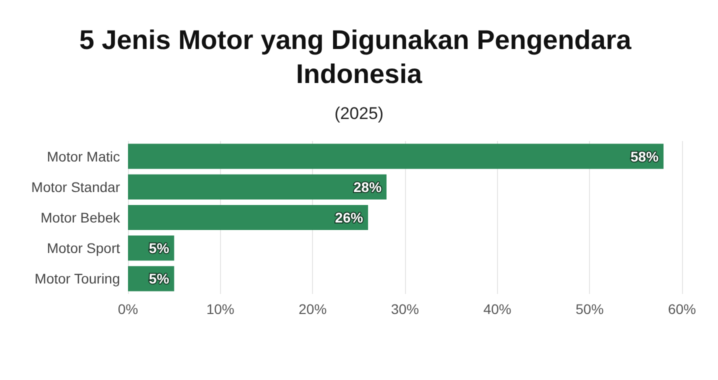  What do you see at coordinates (645, 156) in the screenshot?
I see `data-label: 58%` at bounding box center [645, 156].